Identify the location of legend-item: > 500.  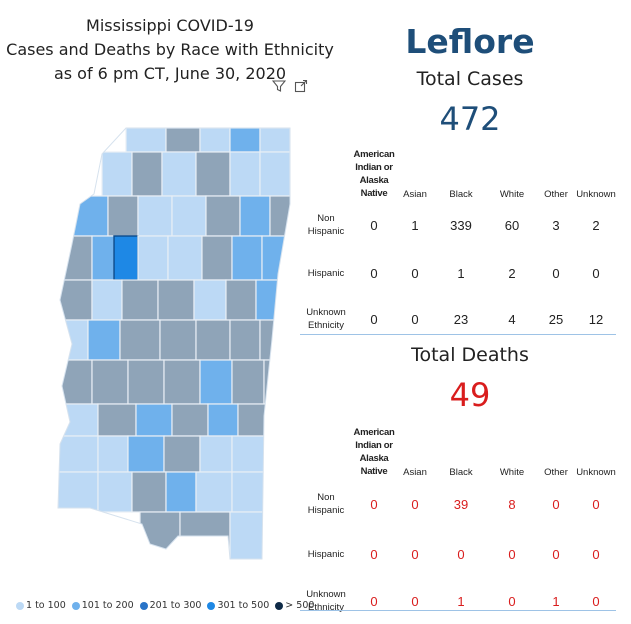
(294, 605).